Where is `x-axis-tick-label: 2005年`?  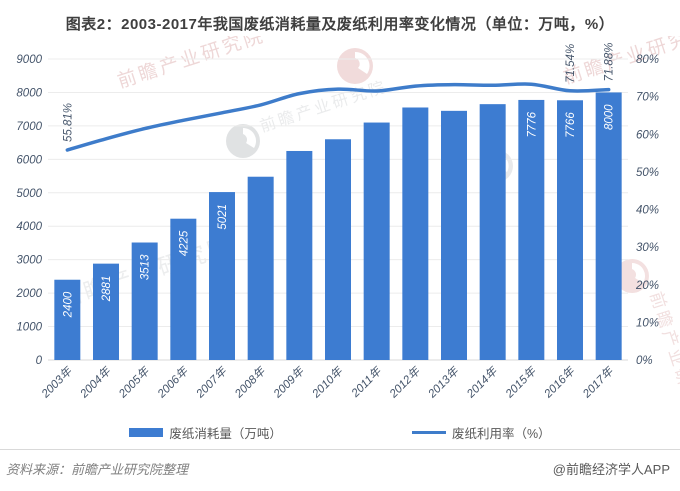 x-axis-tick-label: 2005年 is located at coordinates (134, 382).